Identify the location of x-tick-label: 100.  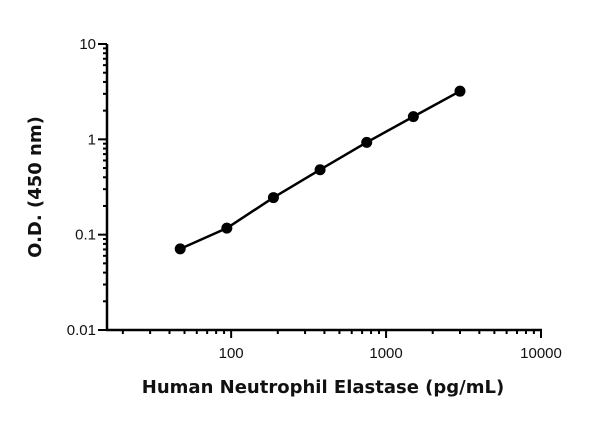
(231, 353).